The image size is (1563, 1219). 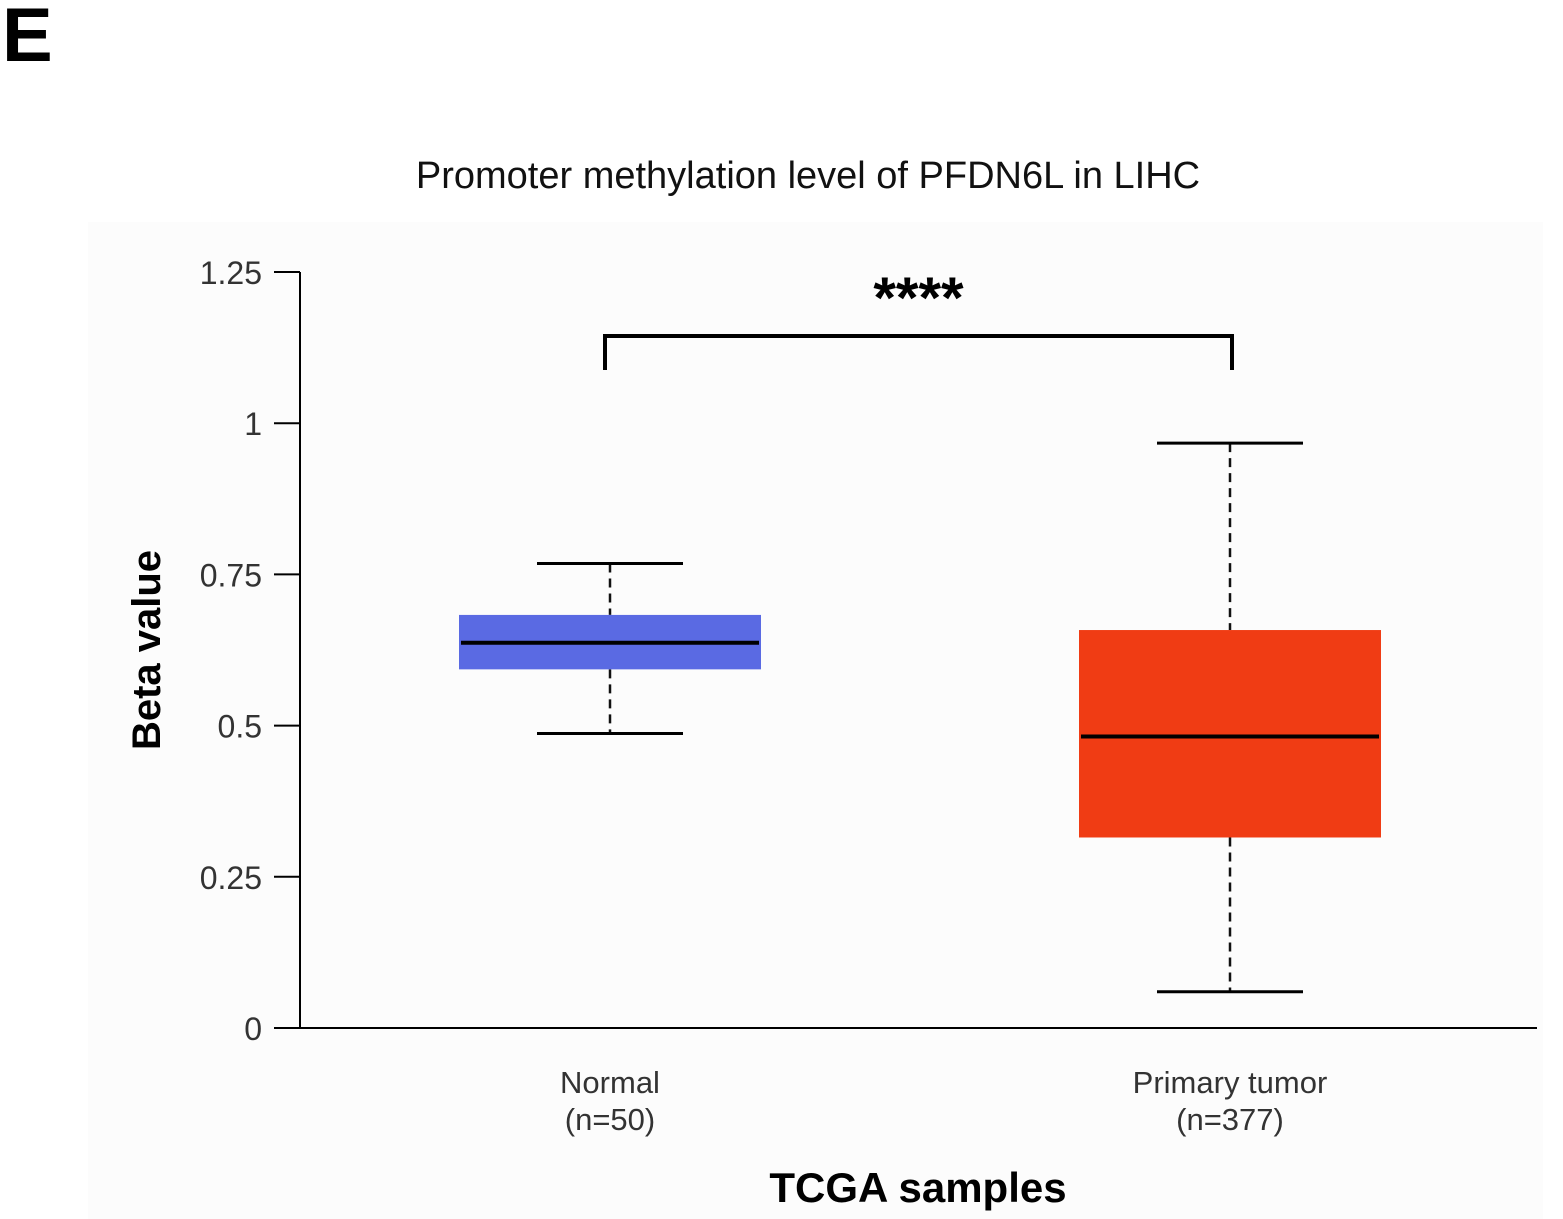 What do you see at coordinates (917, 1187) in the screenshot?
I see `x-axis-label: TCGA samples` at bounding box center [917, 1187].